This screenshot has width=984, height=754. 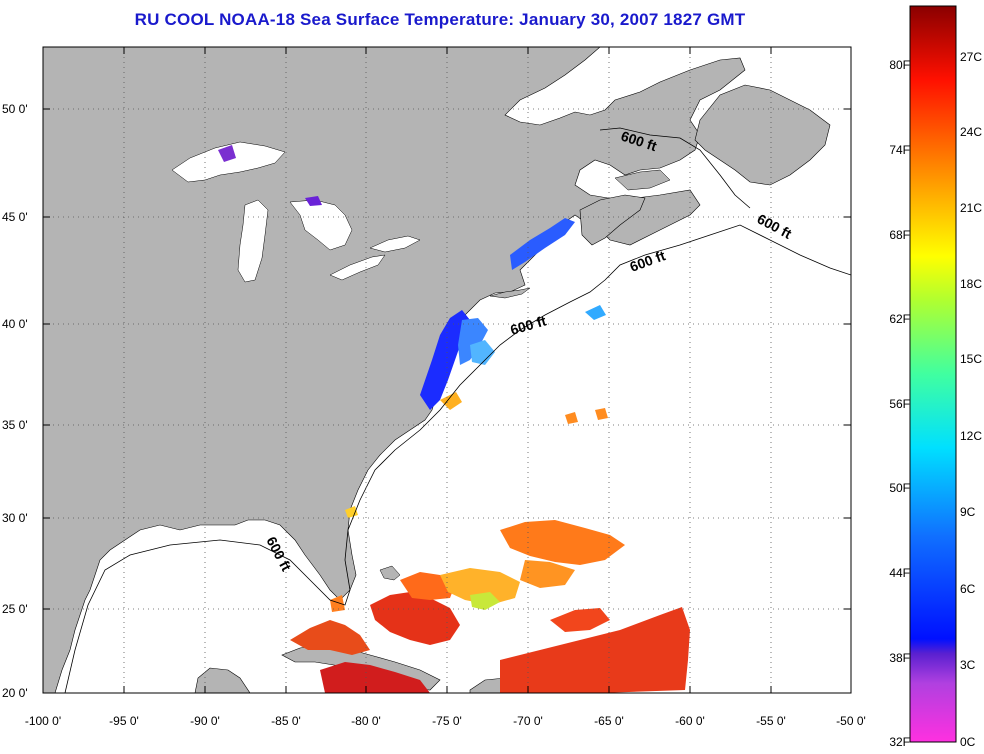 I want to click on lon-label: -95 0', so click(x=124, y=721).